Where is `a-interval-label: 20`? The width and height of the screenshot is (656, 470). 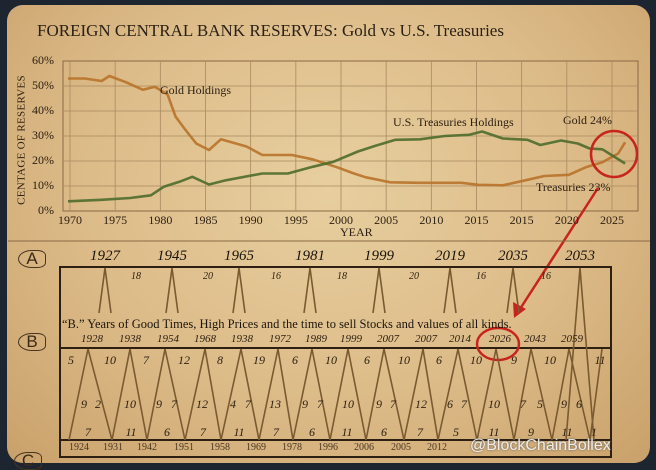
a-interval-label: 20 is located at coordinates (414, 276).